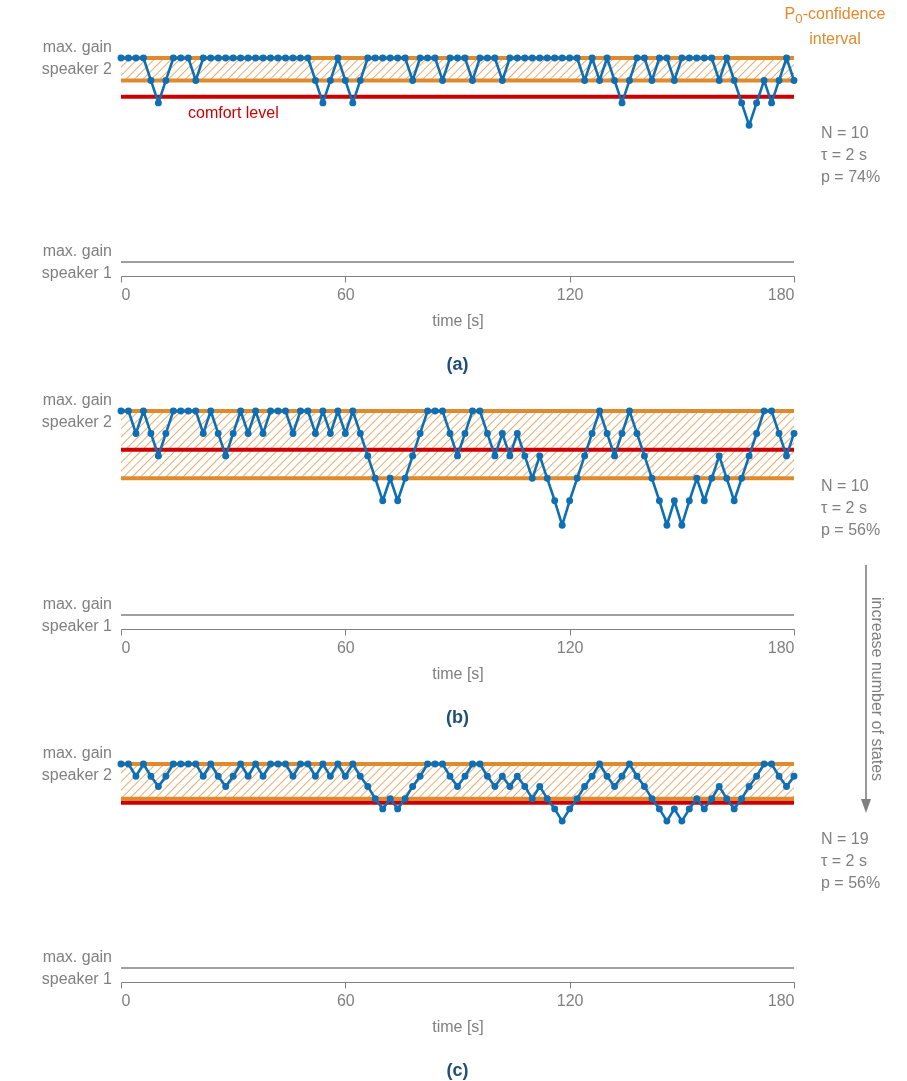  I want to click on ref-line-label: comfort level, so click(233, 112).